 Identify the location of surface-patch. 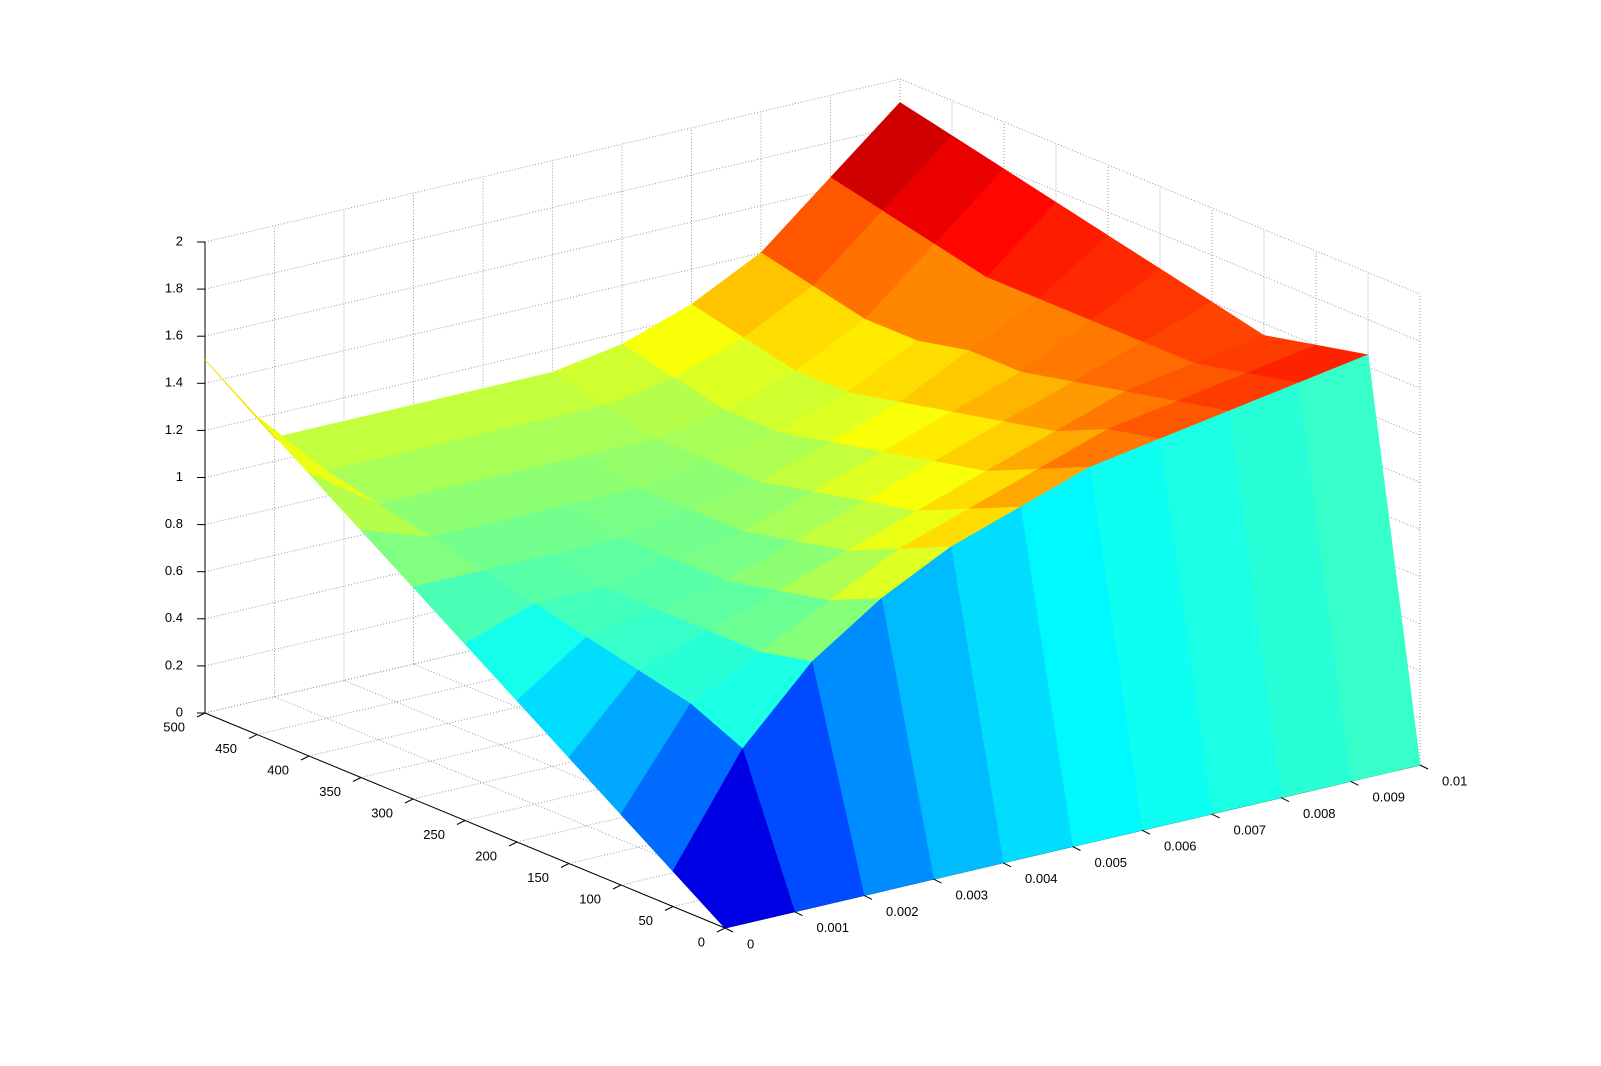
(734, 838).